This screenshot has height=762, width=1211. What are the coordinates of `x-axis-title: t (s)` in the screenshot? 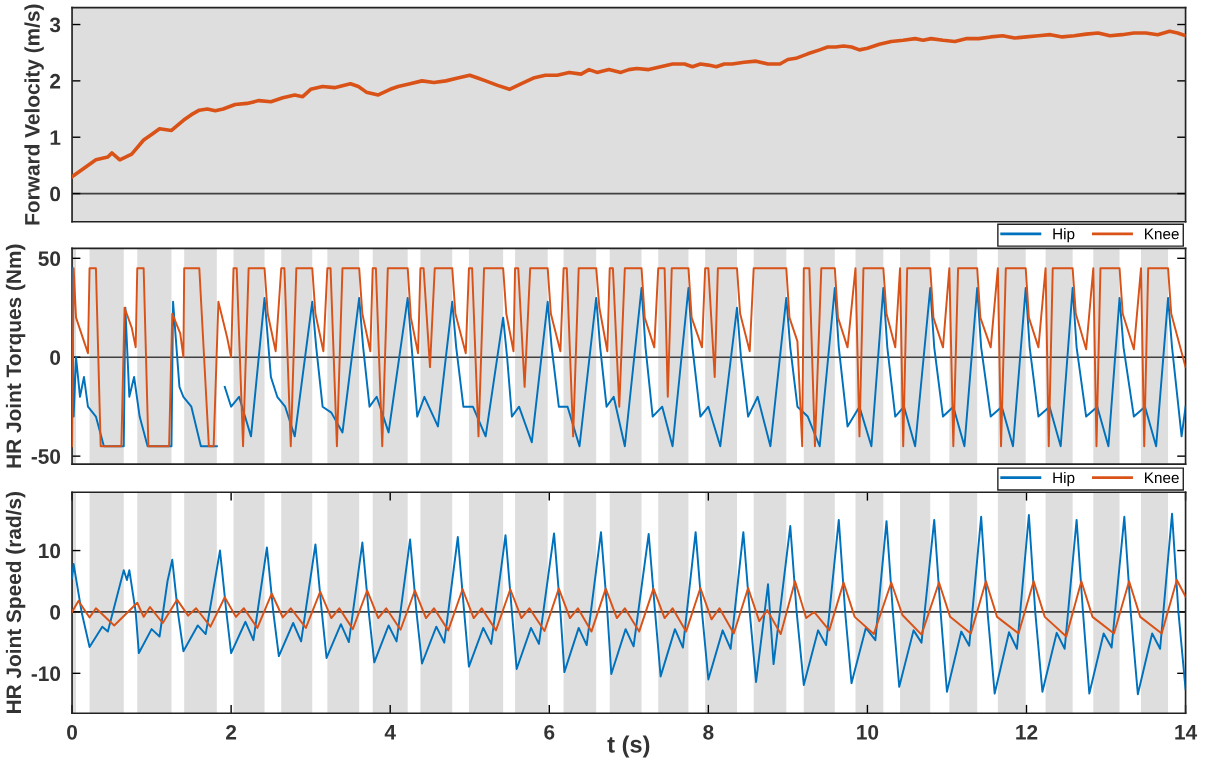 It's located at (628, 746).